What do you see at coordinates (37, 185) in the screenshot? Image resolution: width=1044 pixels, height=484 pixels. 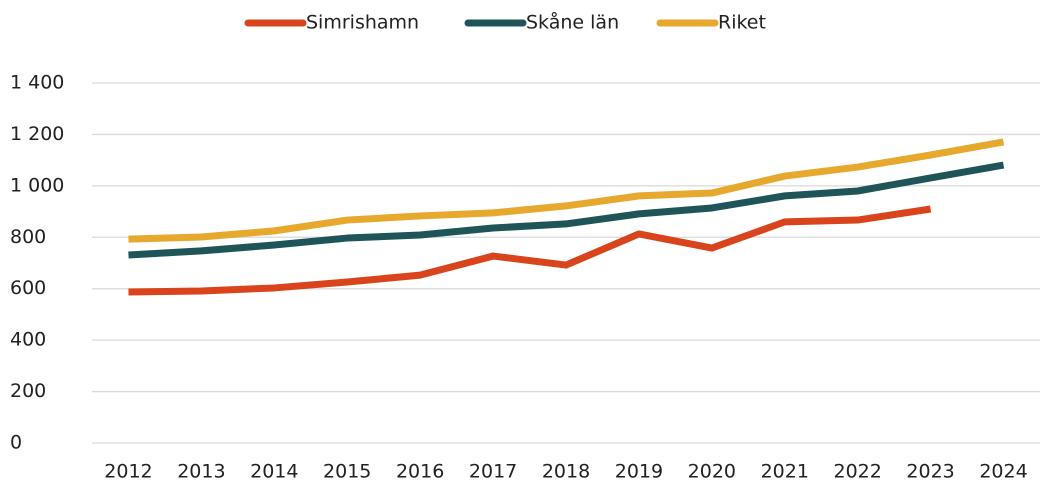 I see `y-tick-label: 1 000` at bounding box center [37, 185].